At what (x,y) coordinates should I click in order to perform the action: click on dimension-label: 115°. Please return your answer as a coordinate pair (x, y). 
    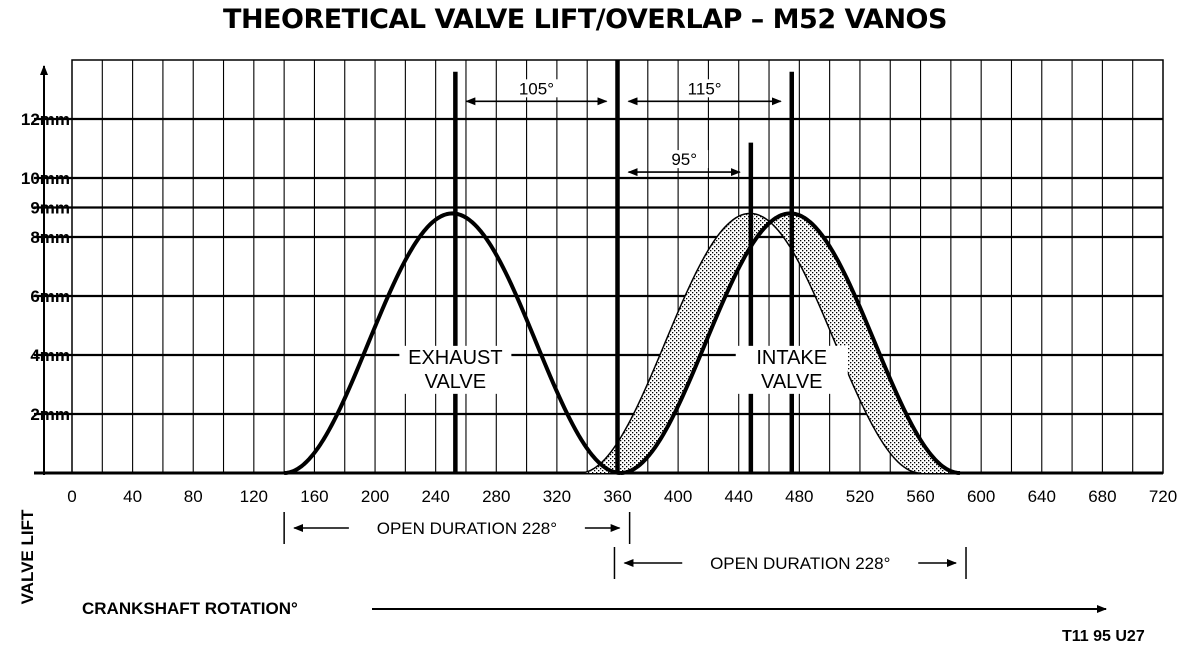
    Looking at the image, I should click on (705, 88).